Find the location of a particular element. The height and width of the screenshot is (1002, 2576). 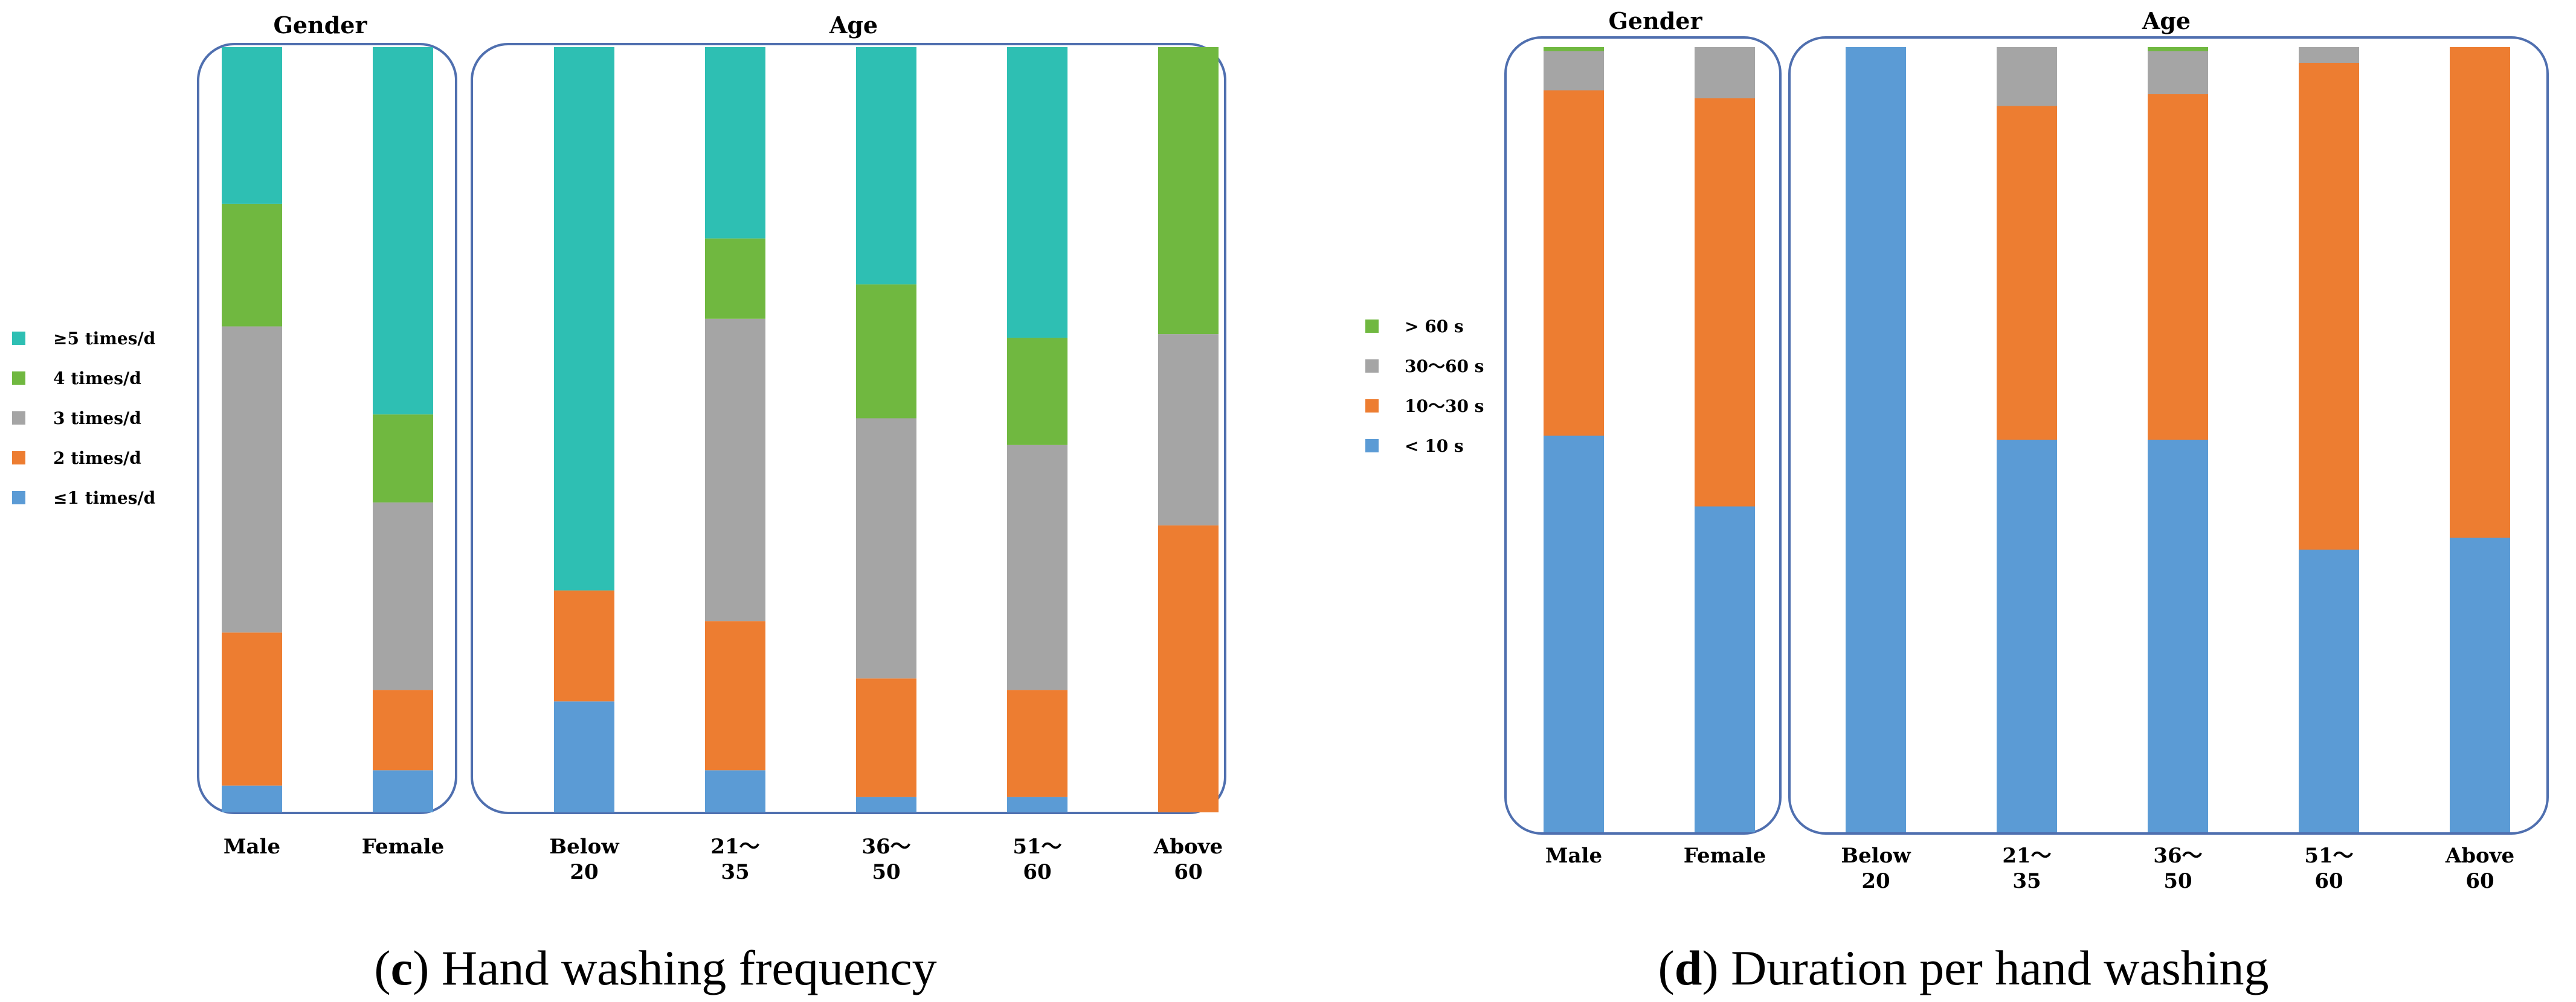

legend-label: 3 times/d is located at coordinates (97, 418).